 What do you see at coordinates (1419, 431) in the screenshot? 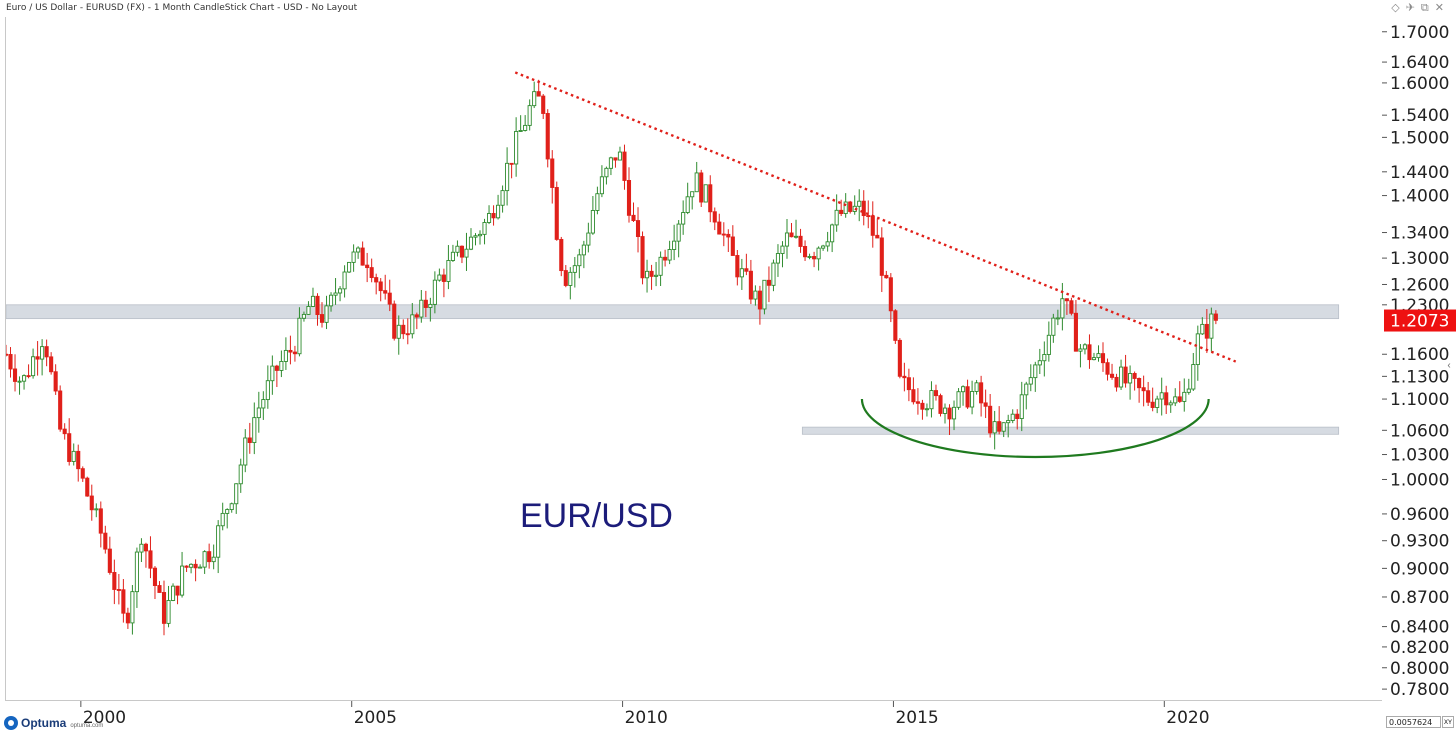
I see `price-tick-label: 1.0600` at bounding box center [1419, 431].